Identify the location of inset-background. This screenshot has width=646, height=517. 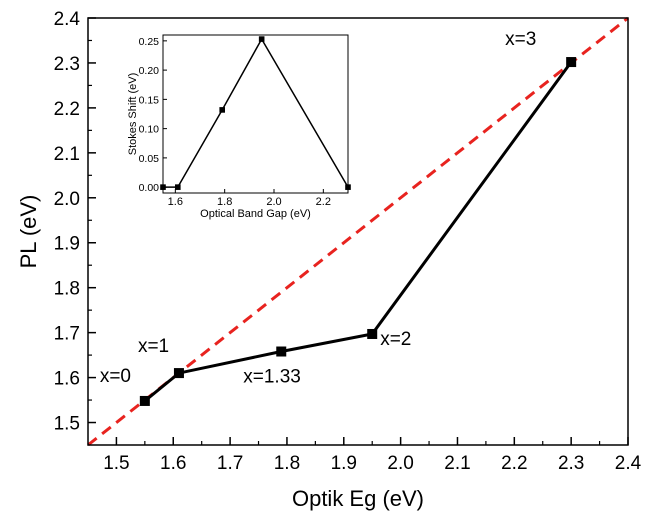
(255, 114).